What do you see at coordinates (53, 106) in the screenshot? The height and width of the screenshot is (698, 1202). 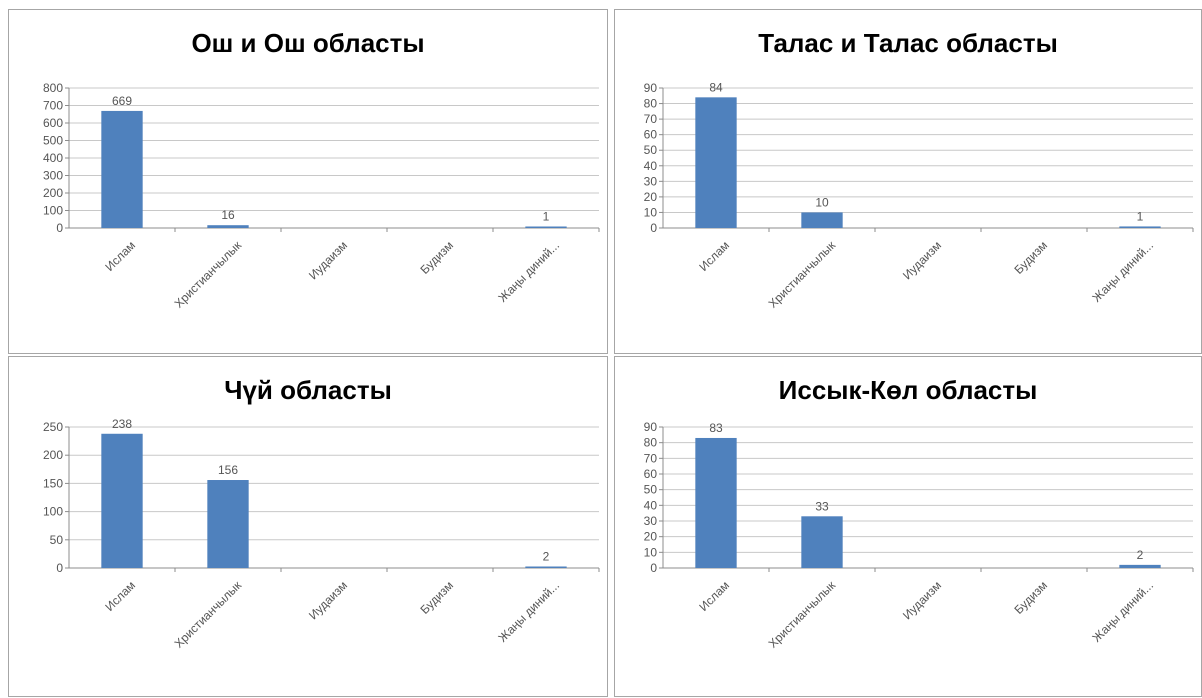 I see `y-tick-label: 700` at bounding box center [53, 106].